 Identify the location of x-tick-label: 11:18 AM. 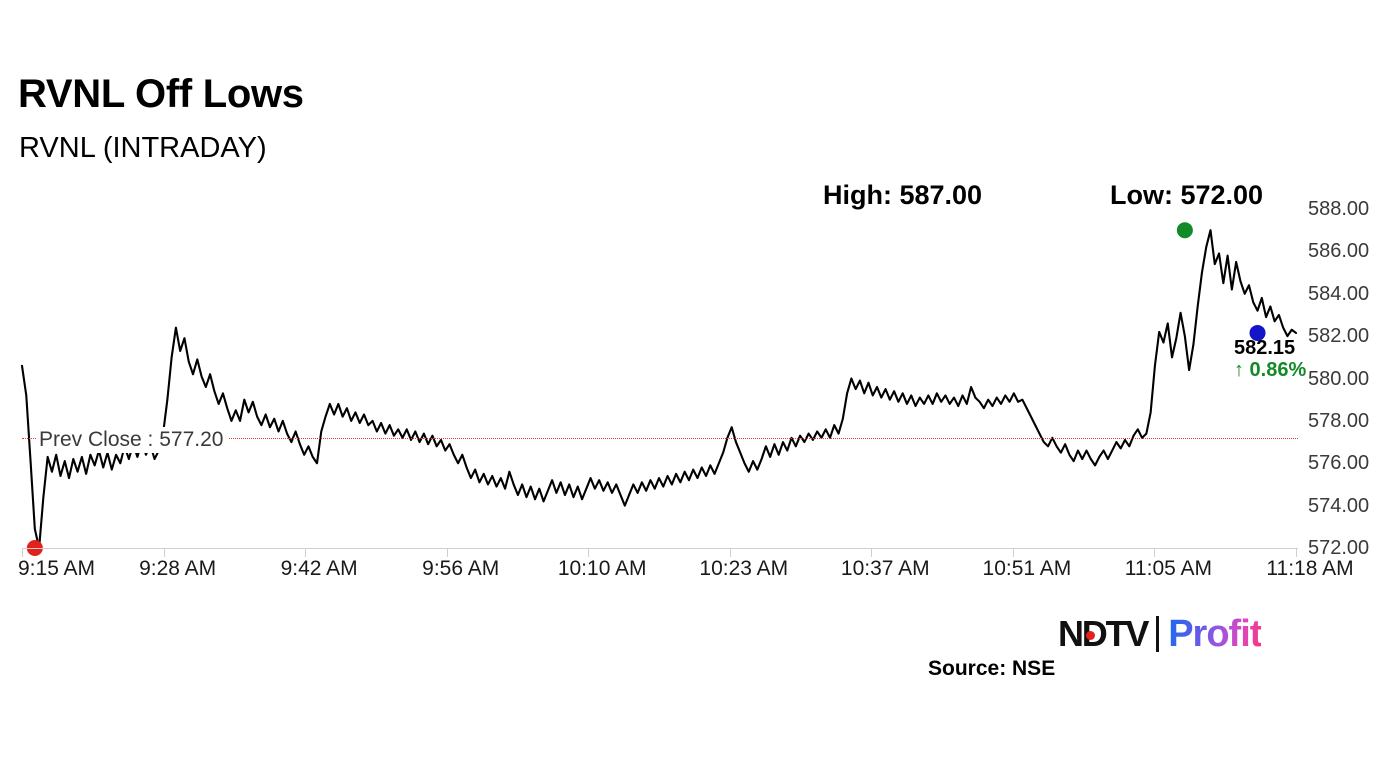
(1310, 568).